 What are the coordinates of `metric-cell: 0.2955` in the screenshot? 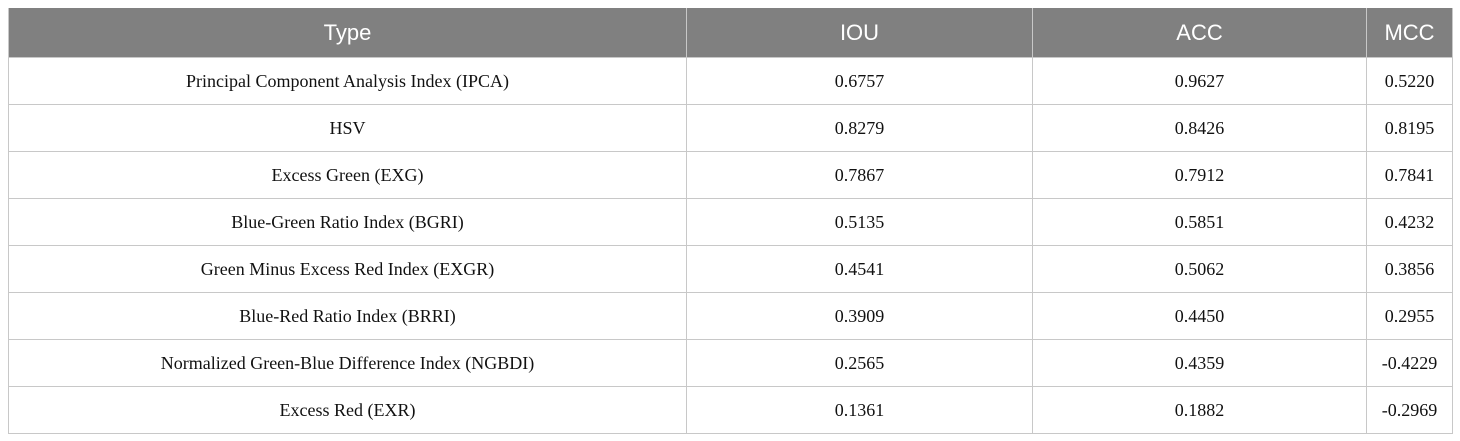 It's located at (1409, 316).